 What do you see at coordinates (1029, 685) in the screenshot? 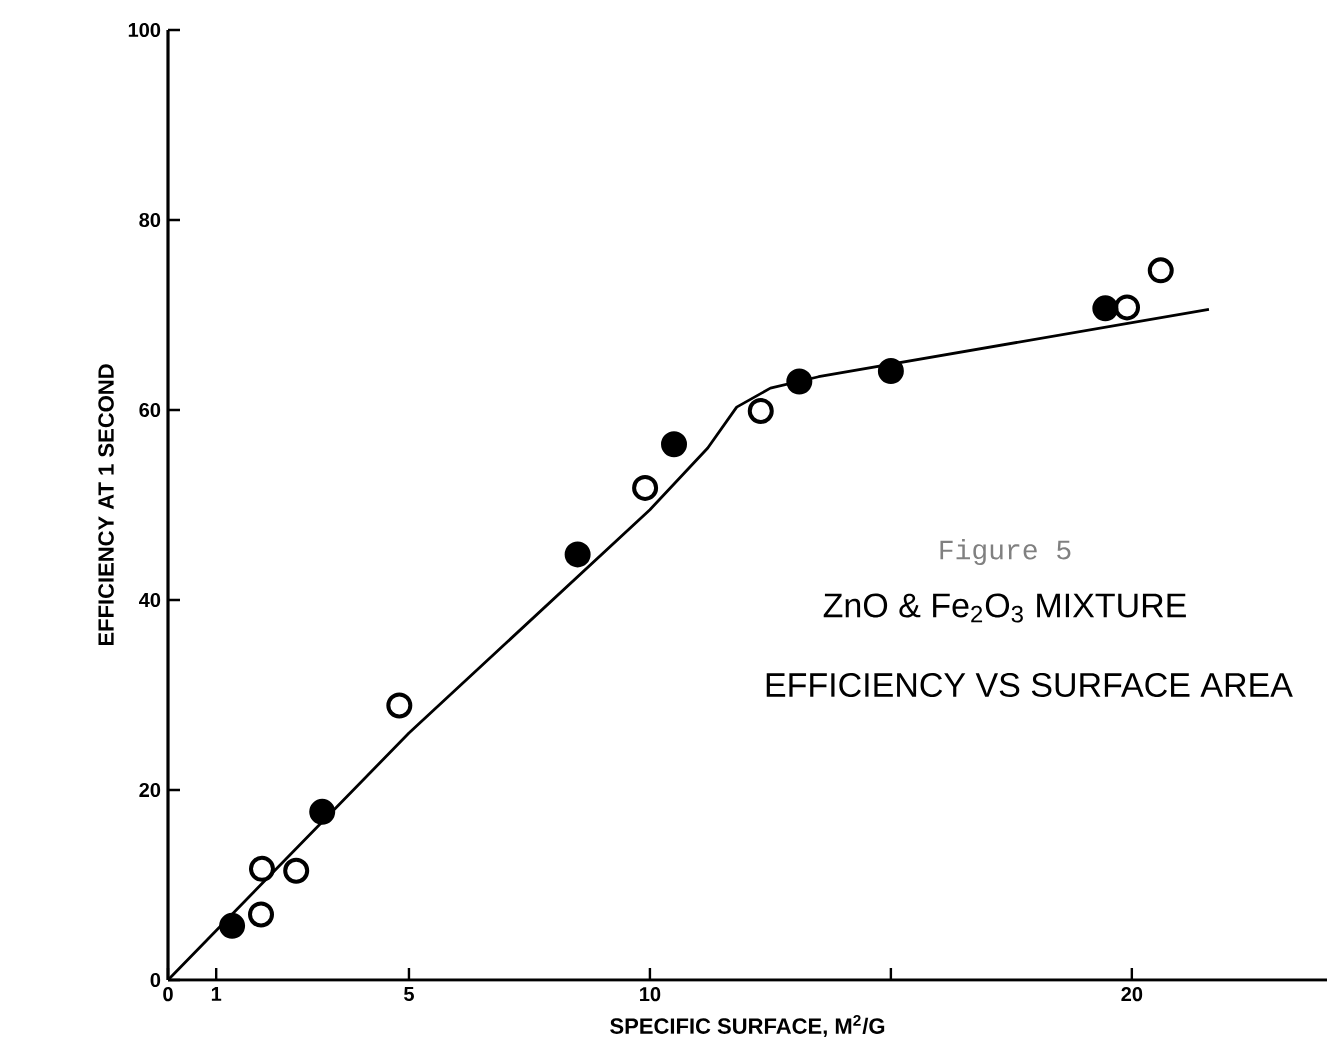
I see `annotation: EFFICIENCY VS SURFACE AREA` at bounding box center [1029, 685].